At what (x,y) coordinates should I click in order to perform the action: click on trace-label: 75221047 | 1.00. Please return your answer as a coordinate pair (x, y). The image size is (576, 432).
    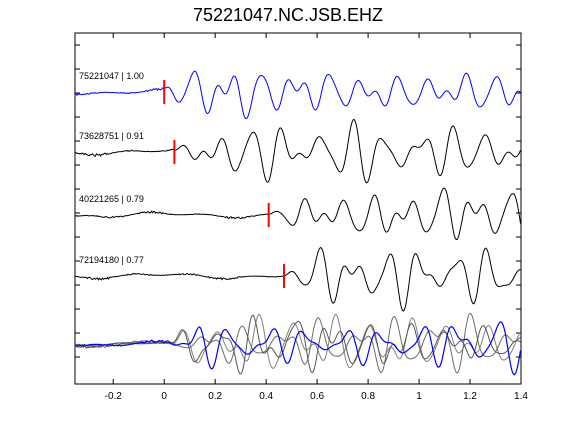
    Looking at the image, I should click on (111, 76).